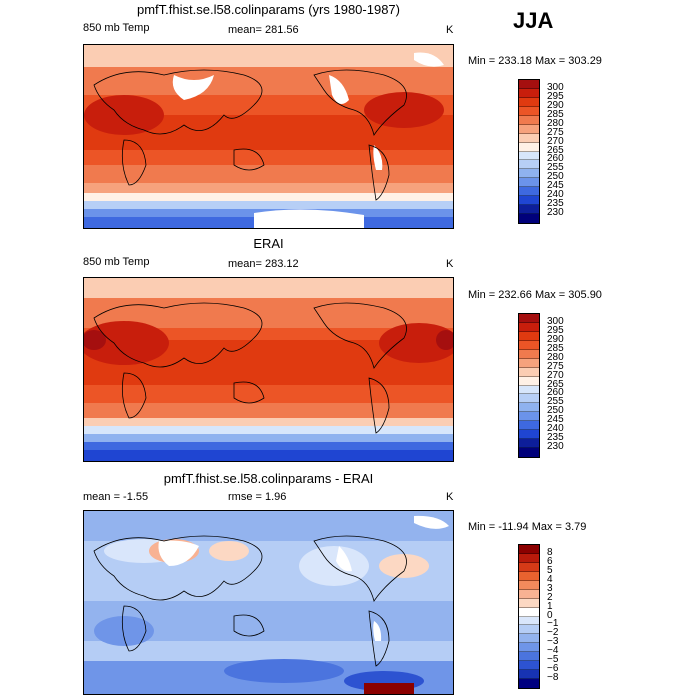 The image size is (700, 700). What do you see at coordinates (550, 570) in the screenshot?
I see `colorbar-tick-label: 5` at bounding box center [550, 570].